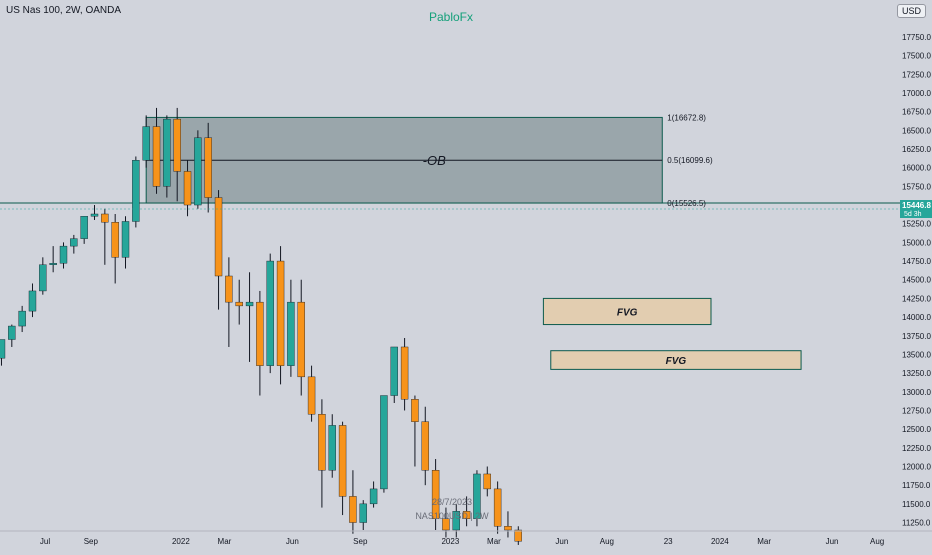 The width and height of the screenshot is (932, 555). I want to click on y-tick-label: 14750.0, so click(916, 261).